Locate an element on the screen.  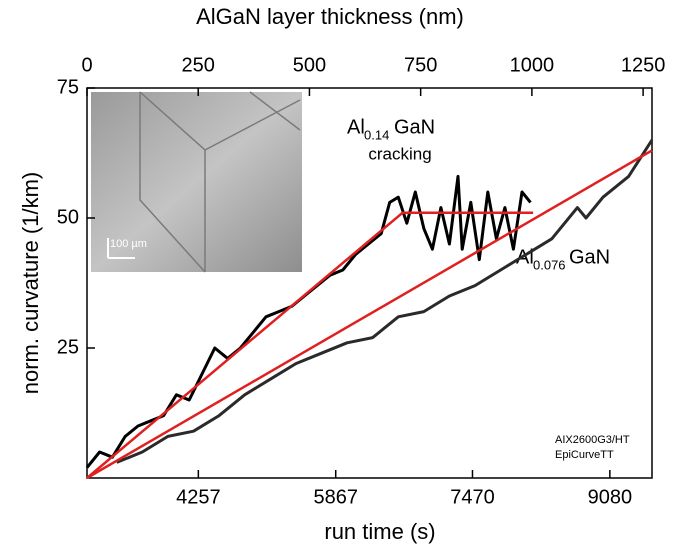
y-axis-label: norm. curvature (1/km) is located at coordinates (30, 283).